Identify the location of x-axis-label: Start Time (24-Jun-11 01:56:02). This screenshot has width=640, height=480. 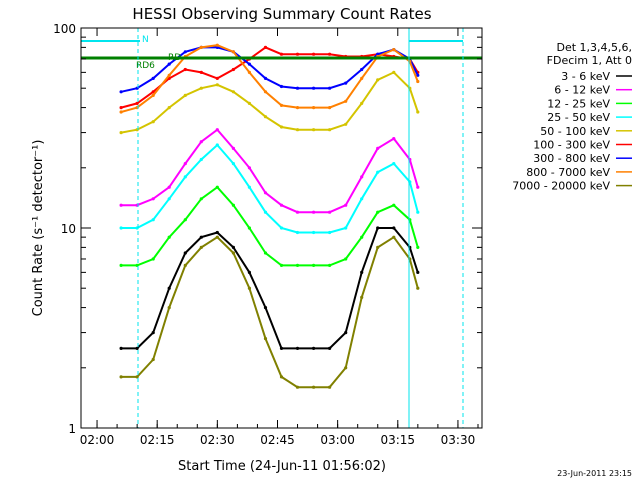
(282, 466).